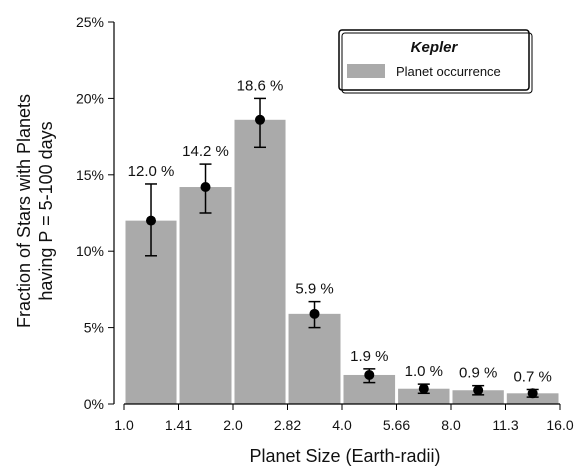 The height and width of the screenshot is (466, 581). I want to click on data-label-0: 12.0 %, so click(151, 171).